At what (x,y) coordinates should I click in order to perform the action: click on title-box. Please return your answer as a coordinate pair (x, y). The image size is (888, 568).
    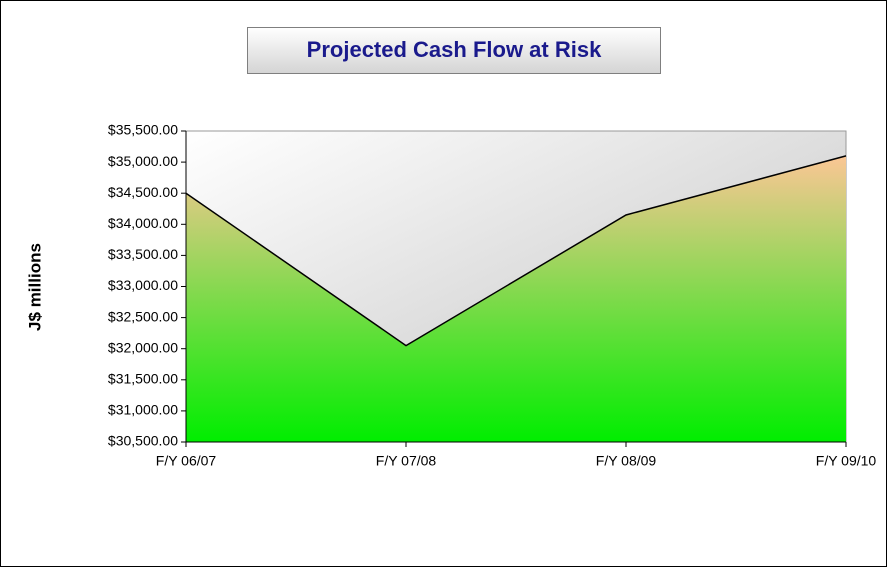
    Looking at the image, I should click on (454, 50).